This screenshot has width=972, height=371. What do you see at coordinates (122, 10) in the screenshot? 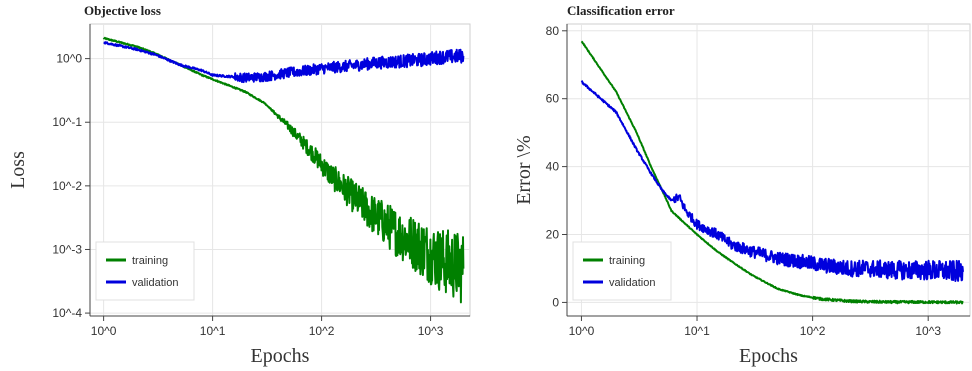
I see `chart-title: Objective loss` at bounding box center [122, 10].